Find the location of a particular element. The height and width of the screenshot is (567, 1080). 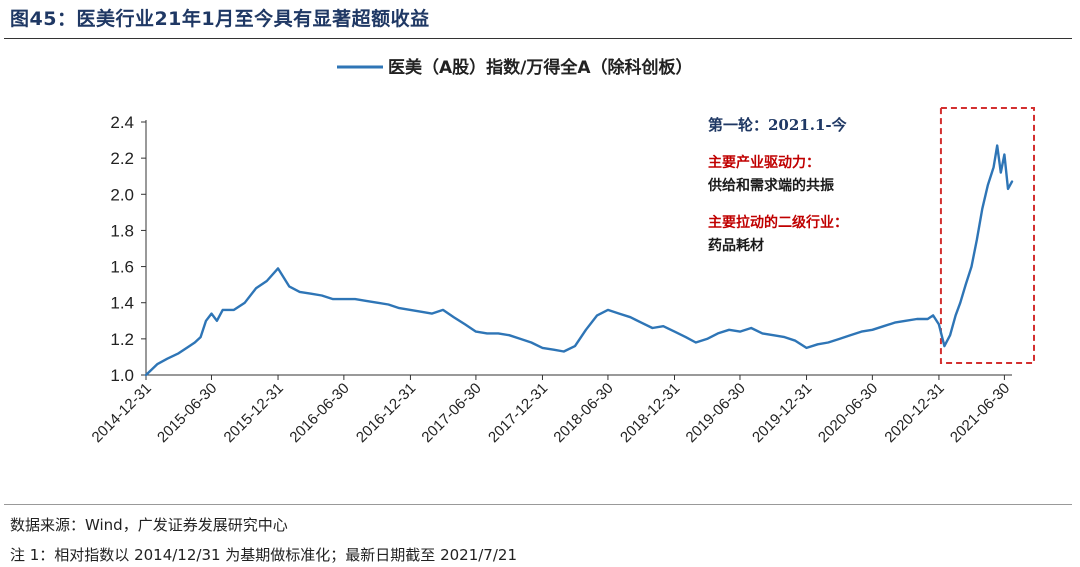

x-tick-label: 2018-06-30 is located at coordinates (583, 413).